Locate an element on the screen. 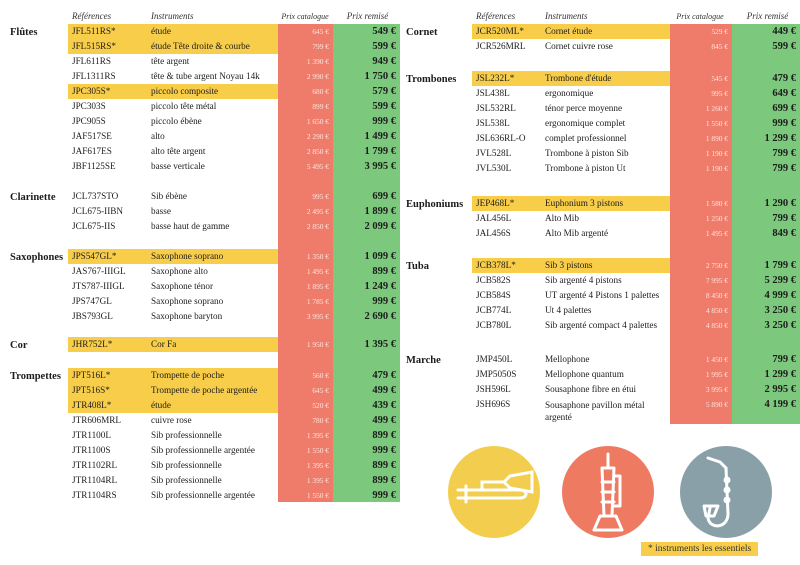 This screenshot has width=800, height=565. table-row: JCL675-IIBN basse 2 495 € 1 899 € is located at coordinates (400, 211).